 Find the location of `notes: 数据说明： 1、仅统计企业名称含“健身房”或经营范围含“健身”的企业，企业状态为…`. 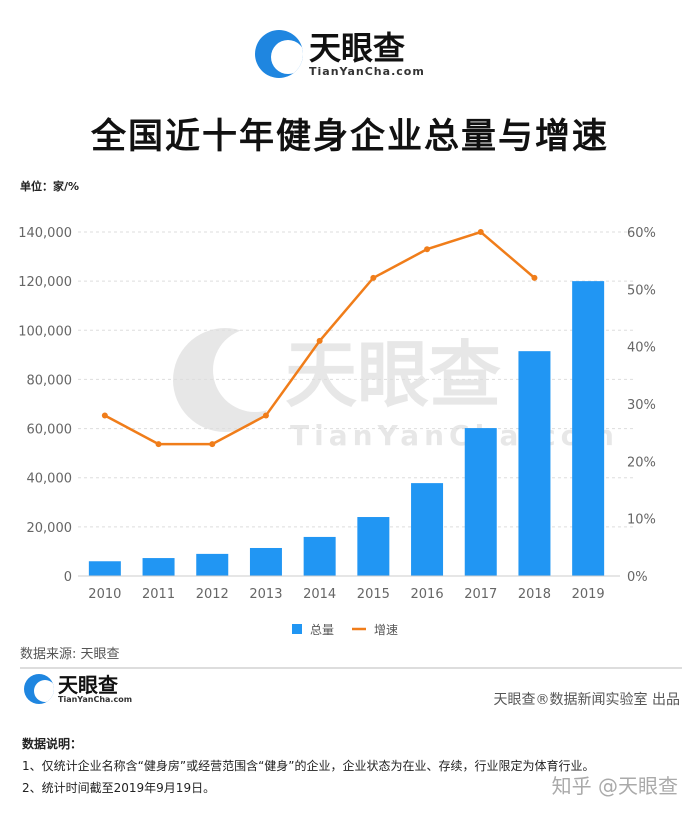

notes: 数据说明： 1、仅统计企业名称含“健身房”或经营范围含“健身”的企业，企业状态为… is located at coordinates (308, 766).